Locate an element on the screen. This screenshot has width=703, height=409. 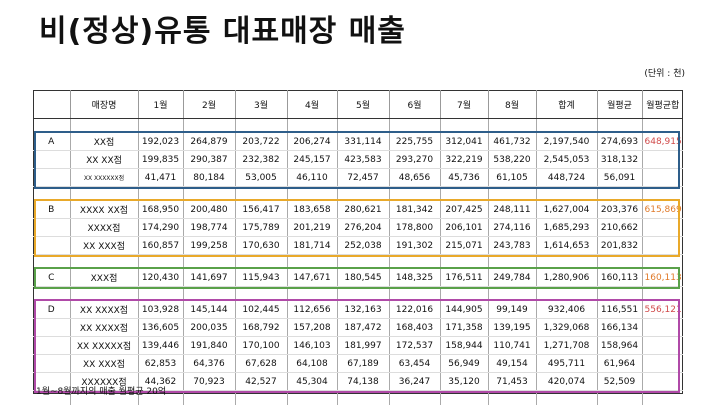
value-cell: 44,362 is located at coordinates (160, 381).